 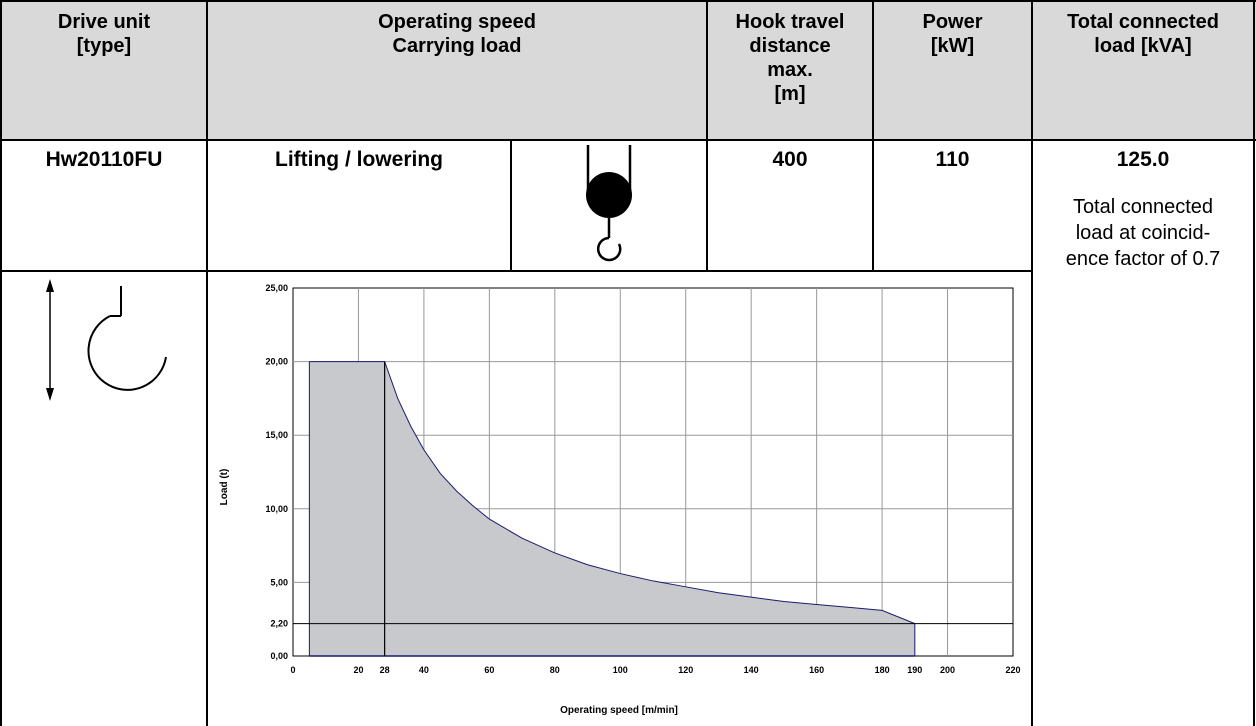 I want to click on chart-x-tick-label: 140, so click(x=751, y=670).